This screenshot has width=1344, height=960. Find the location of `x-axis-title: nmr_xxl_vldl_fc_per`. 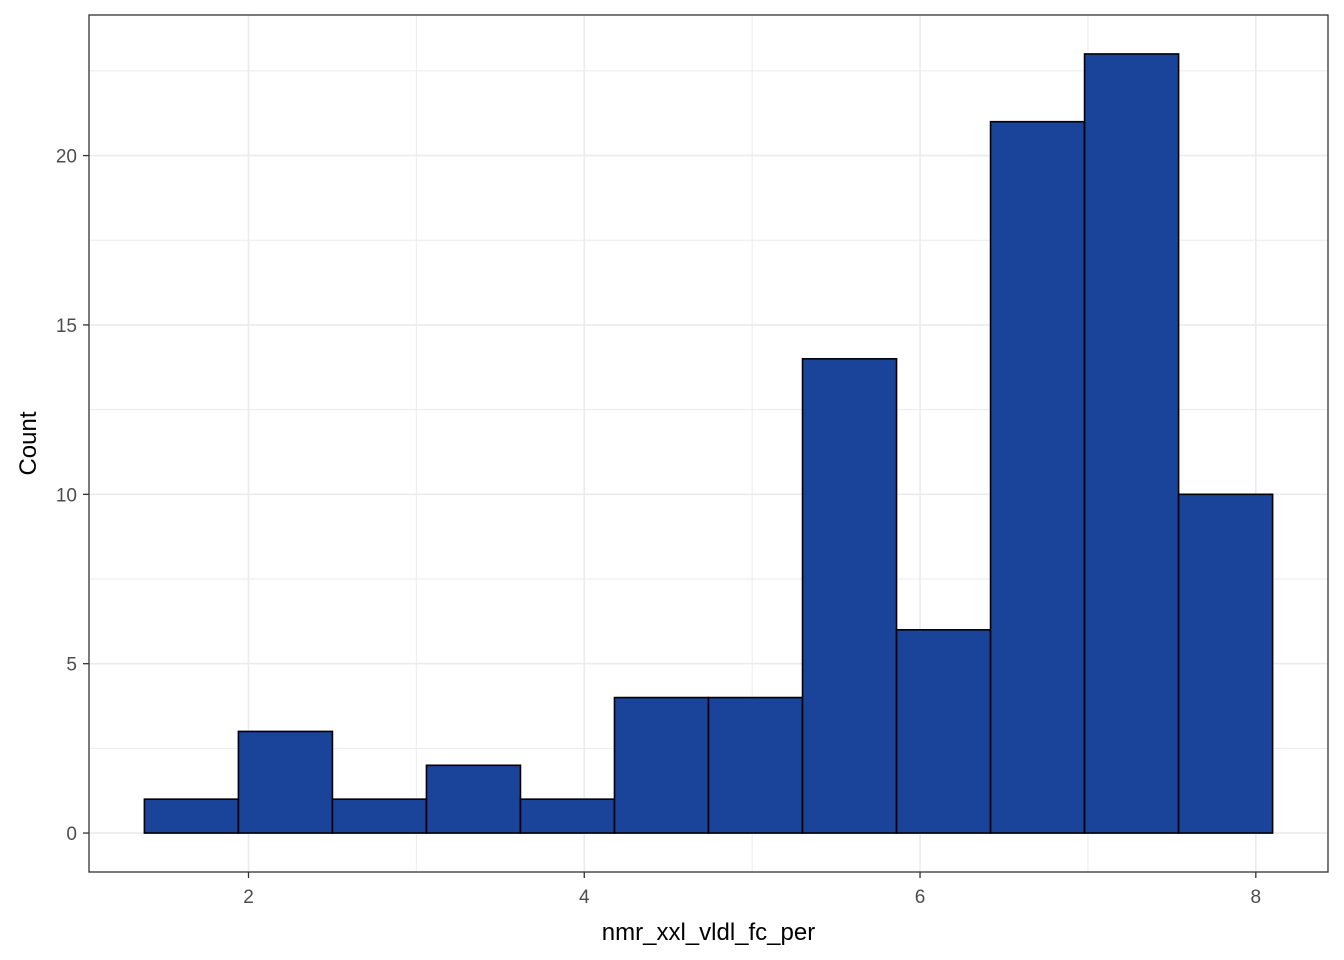

x-axis-title: nmr_xxl_vldl_fc_per is located at coordinates (708, 932).